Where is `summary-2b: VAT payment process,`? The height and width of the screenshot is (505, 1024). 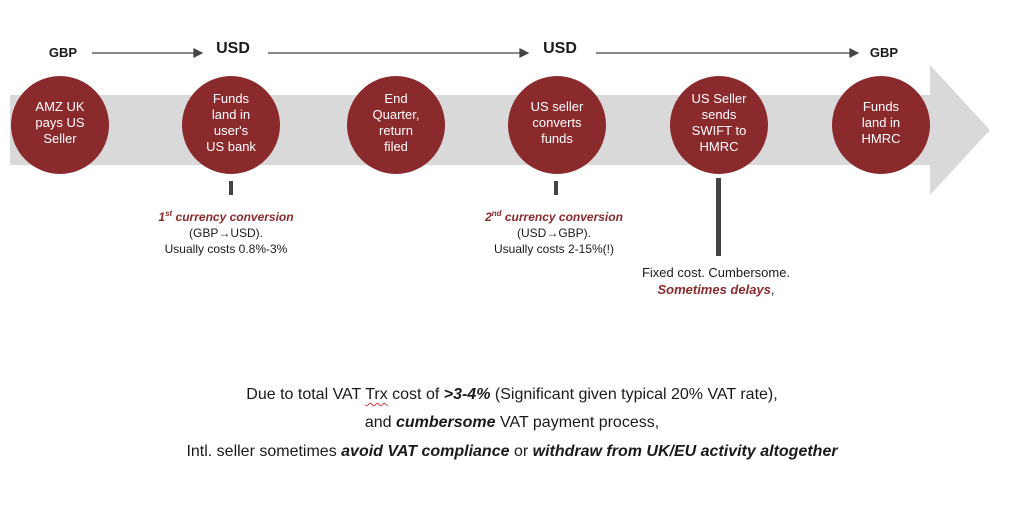 summary-2b: VAT payment process, is located at coordinates (577, 422).